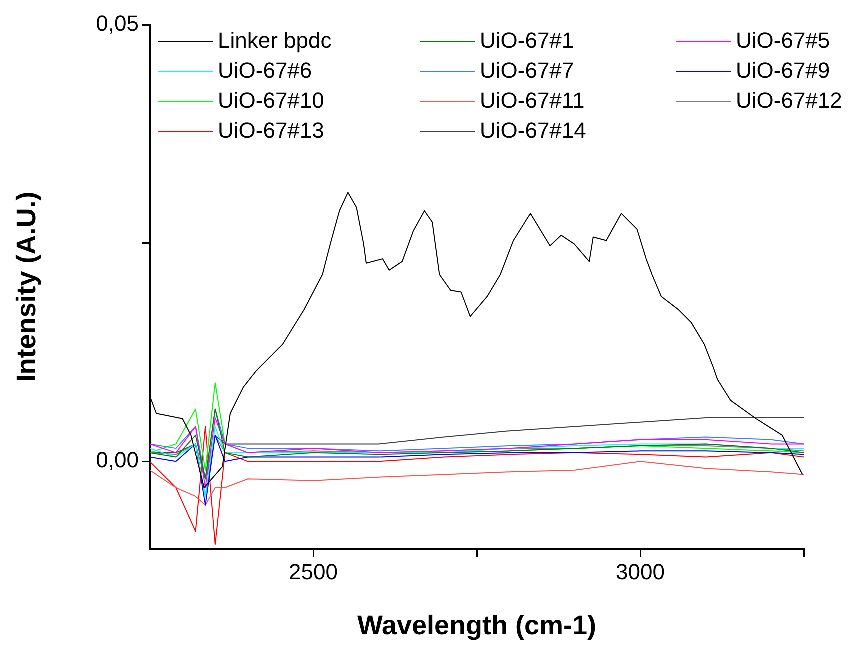 The image size is (859, 655). I want to click on legend-label: UiO-67#9, so click(783, 71).